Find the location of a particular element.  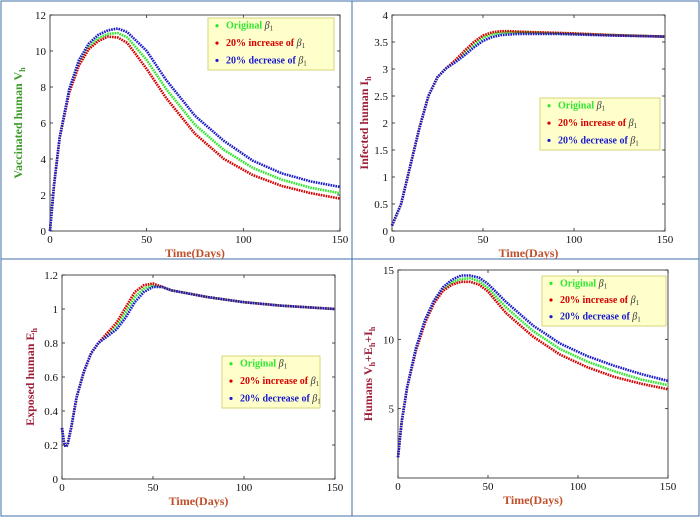

y-axis-label: Humans Vh+Eh+Ih is located at coordinates (369, 373).